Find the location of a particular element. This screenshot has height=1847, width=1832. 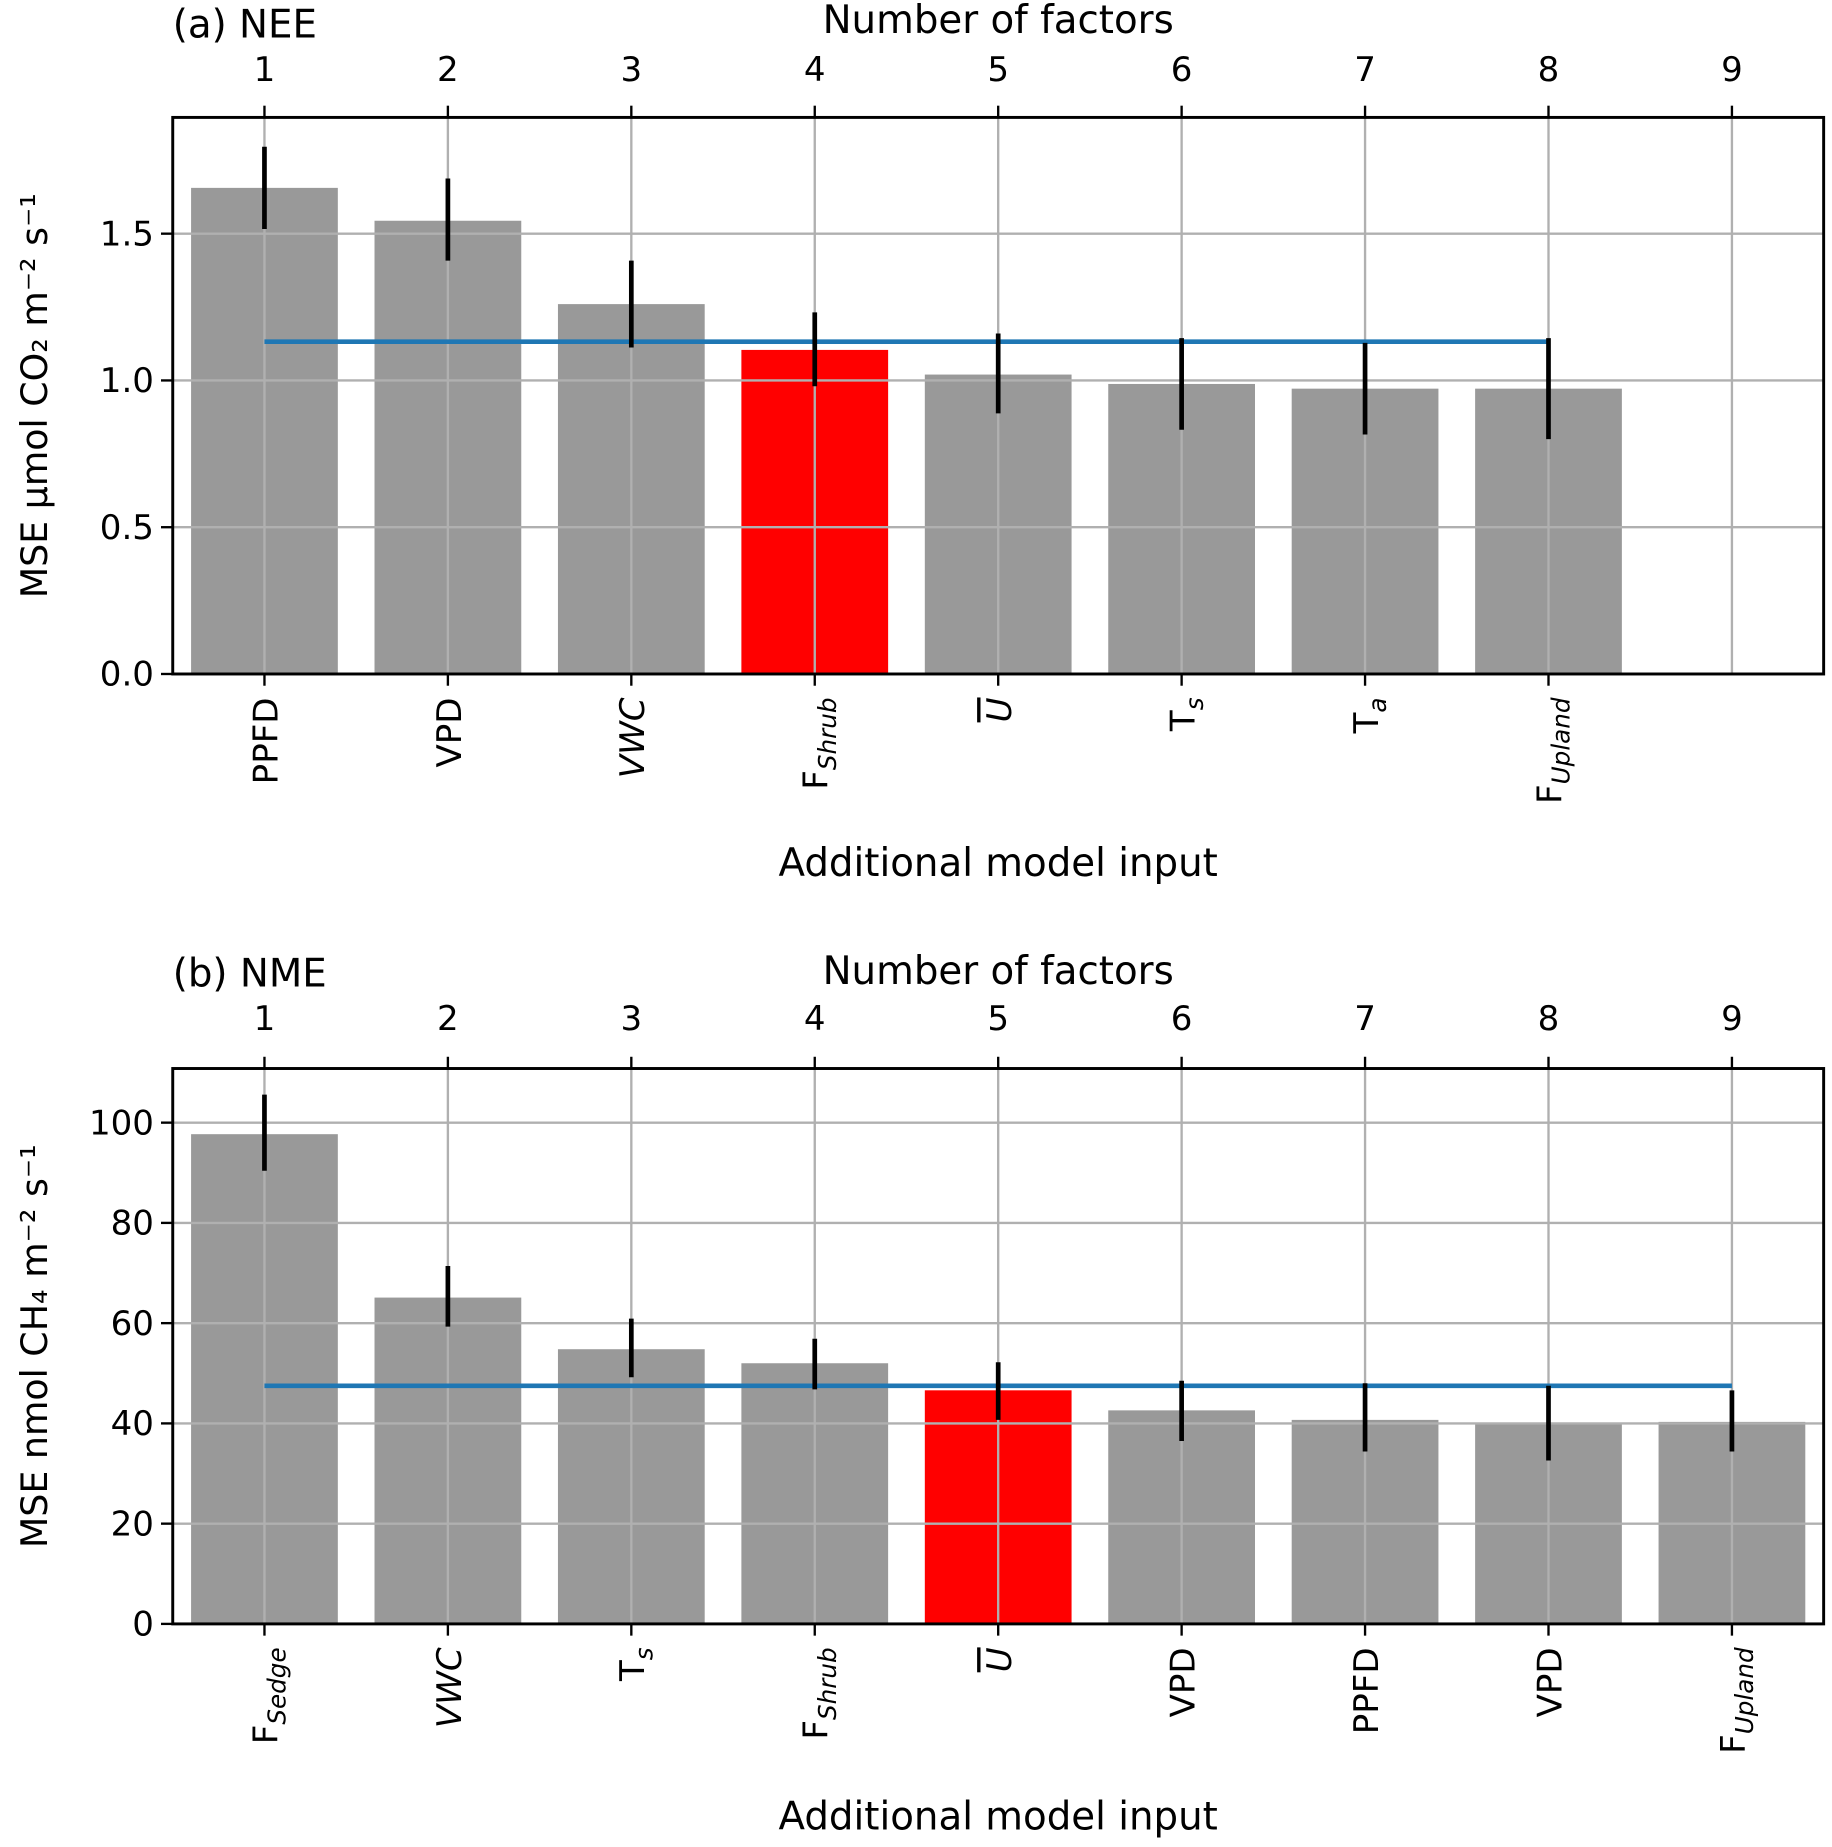

y-tick-label: 100 is located at coordinates (121, 1123).